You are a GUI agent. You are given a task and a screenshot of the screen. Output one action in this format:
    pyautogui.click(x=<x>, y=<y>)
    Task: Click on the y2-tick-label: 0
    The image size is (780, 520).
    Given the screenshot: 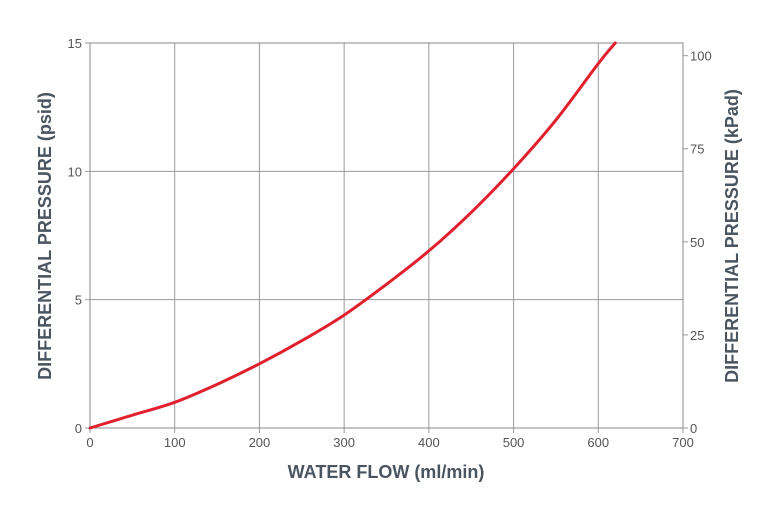 What is the action you would take?
    pyautogui.click(x=693, y=428)
    